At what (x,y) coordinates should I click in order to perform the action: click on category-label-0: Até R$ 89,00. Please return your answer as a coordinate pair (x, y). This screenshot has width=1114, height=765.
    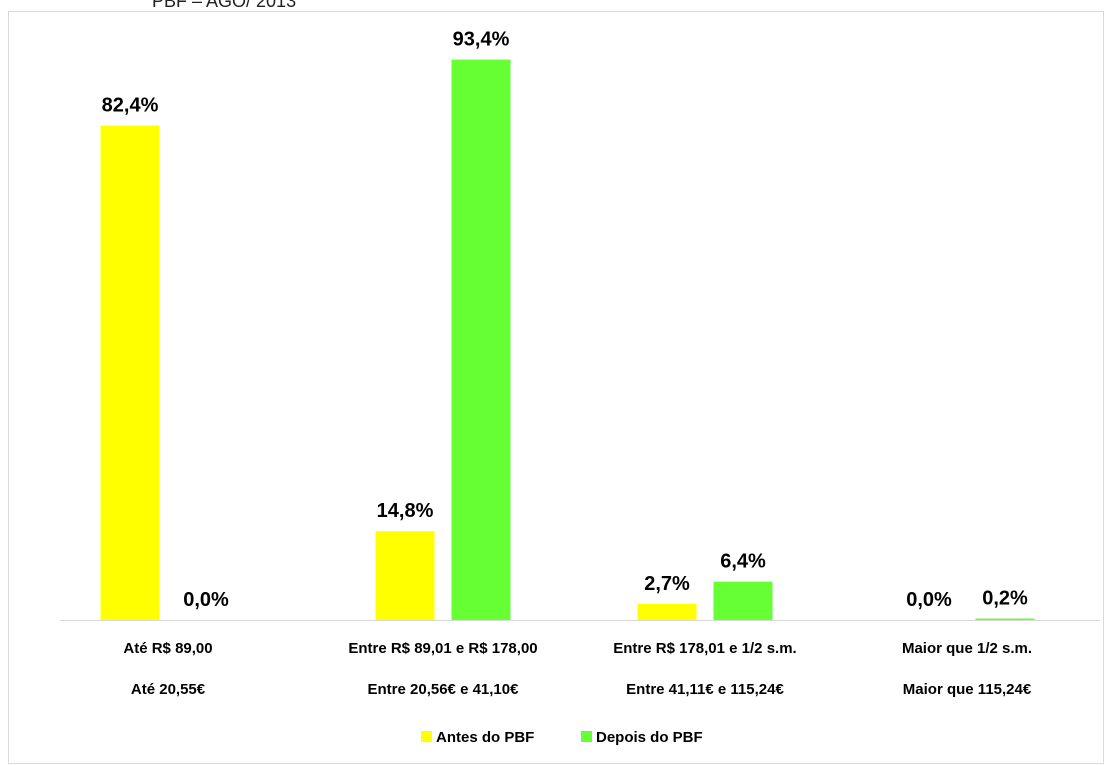
    Looking at the image, I should click on (167, 648).